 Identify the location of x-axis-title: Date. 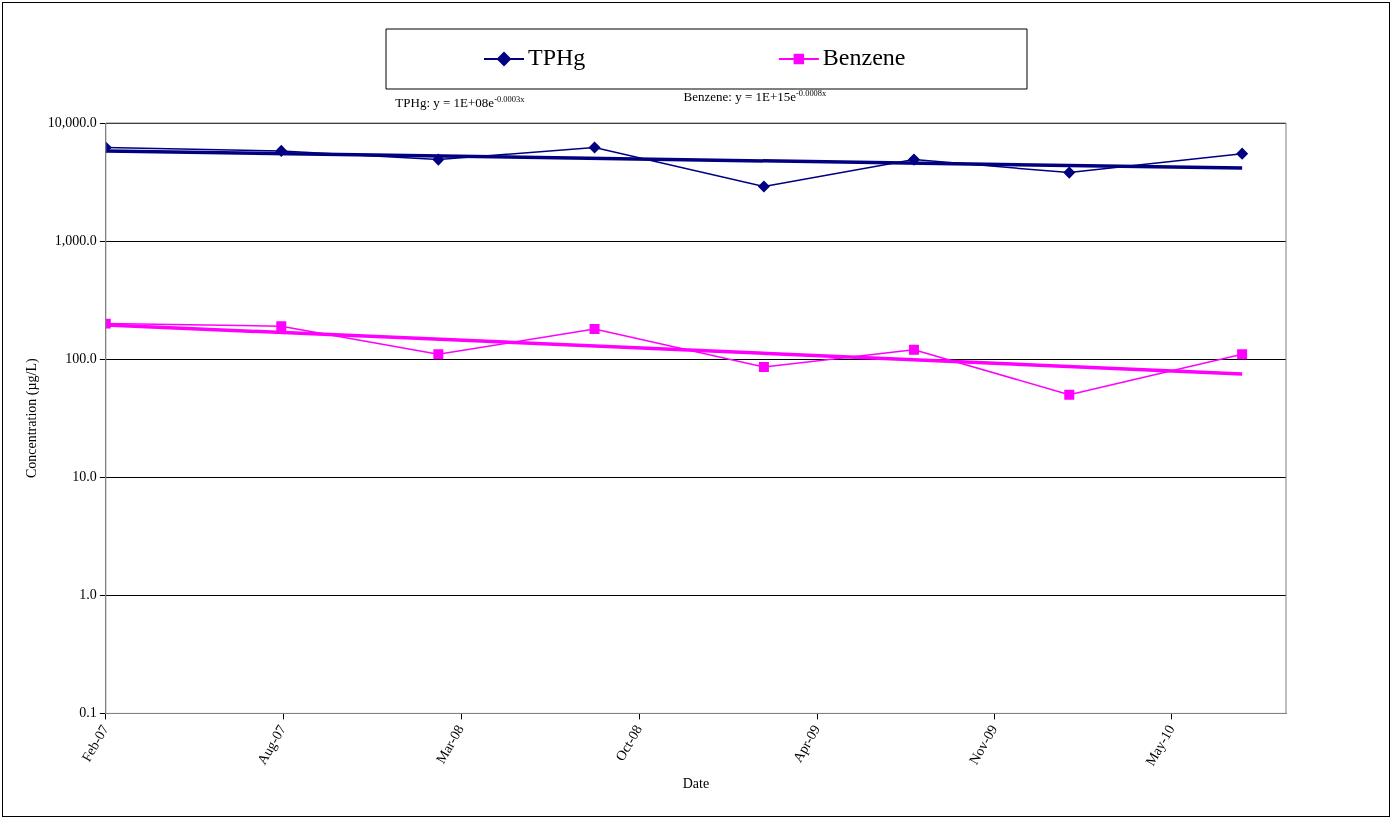
(696, 784).